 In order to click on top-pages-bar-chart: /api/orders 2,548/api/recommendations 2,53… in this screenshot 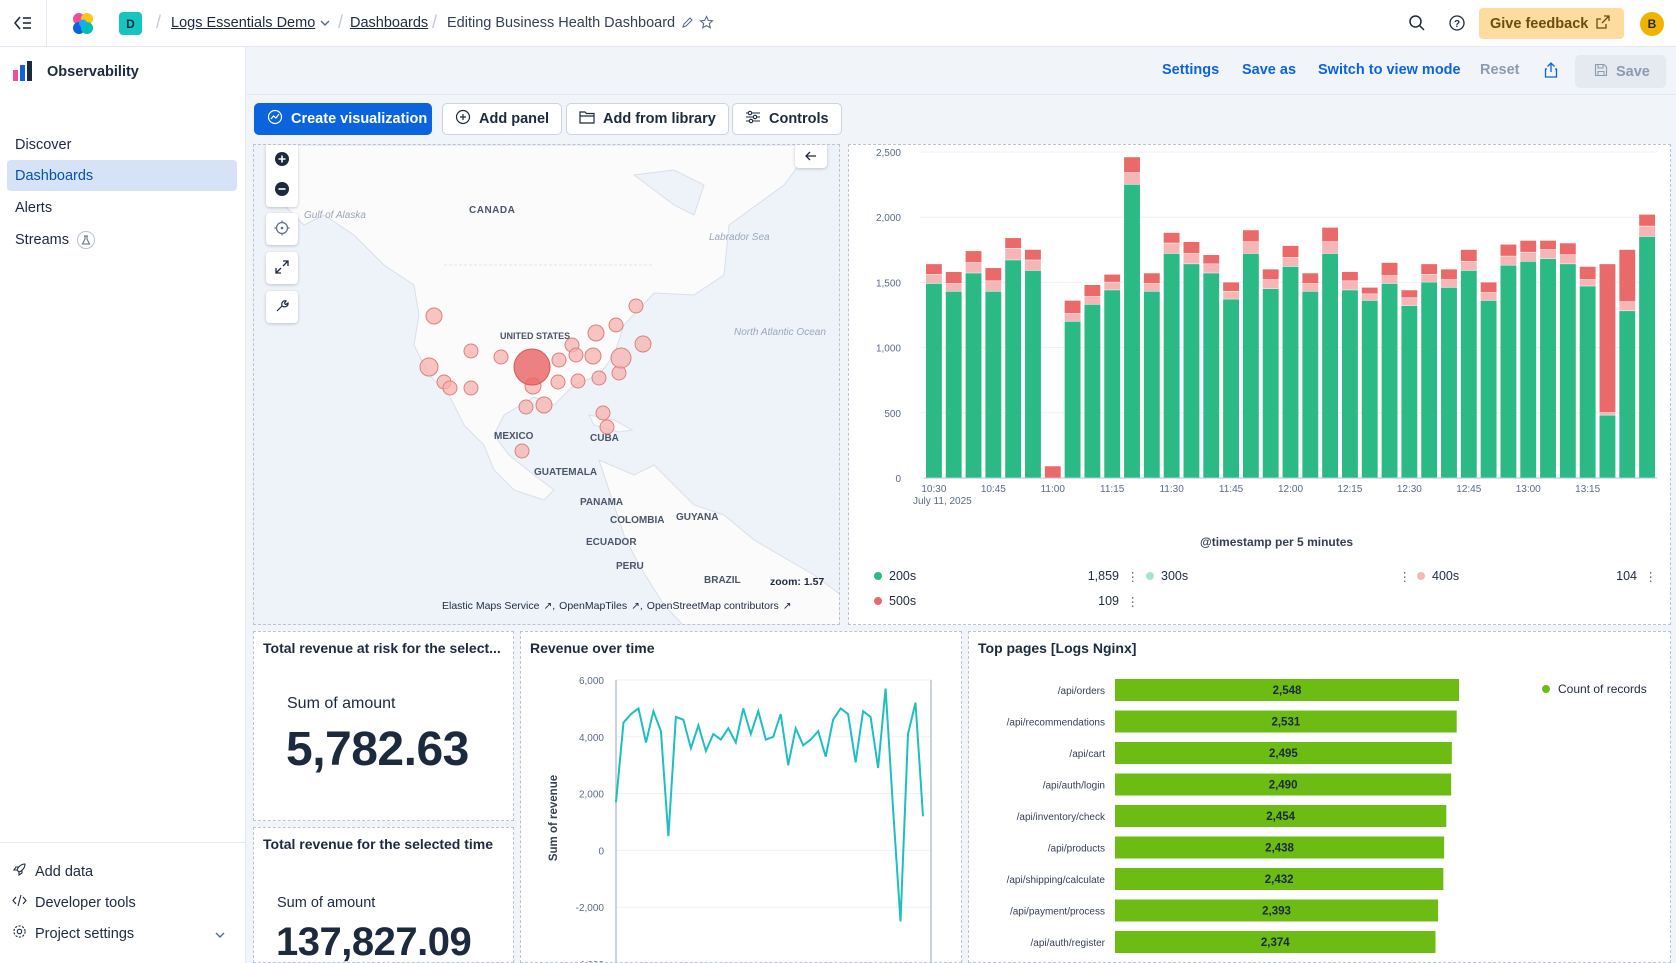, I will do `click(1219, 813)`.